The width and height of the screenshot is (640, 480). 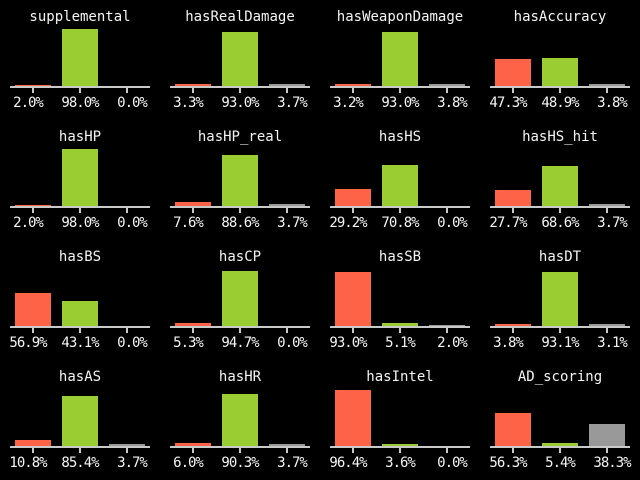 What do you see at coordinates (560, 17) in the screenshot?
I see `chart-title: hasAccuracy` at bounding box center [560, 17].